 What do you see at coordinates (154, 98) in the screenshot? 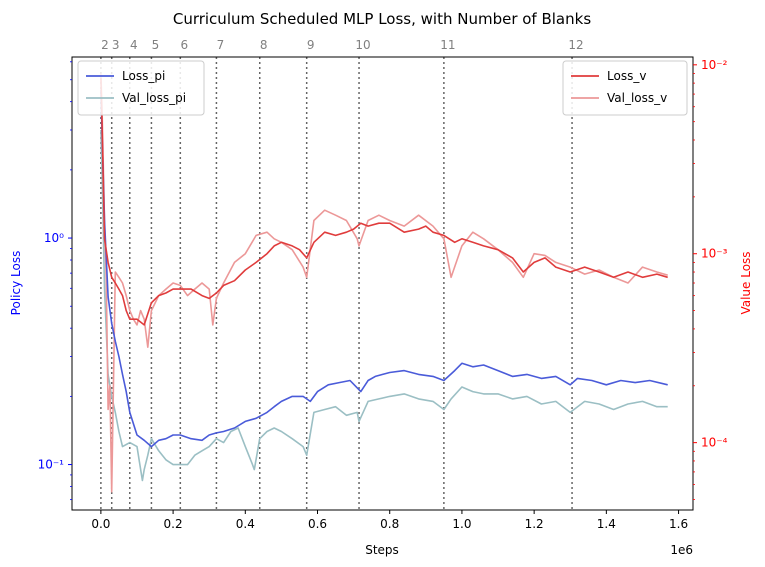
I see `legend-label: Val_loss_pi` at bounding box center [154, 98].